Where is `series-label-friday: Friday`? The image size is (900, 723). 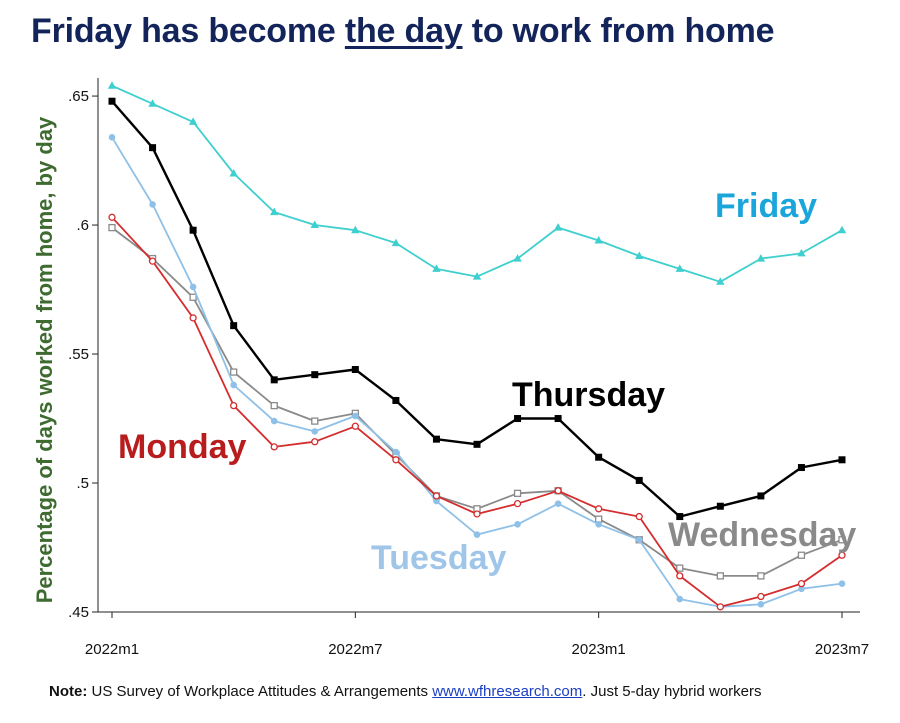 series-label-friday: Friday is located at coordinates (766, 206).